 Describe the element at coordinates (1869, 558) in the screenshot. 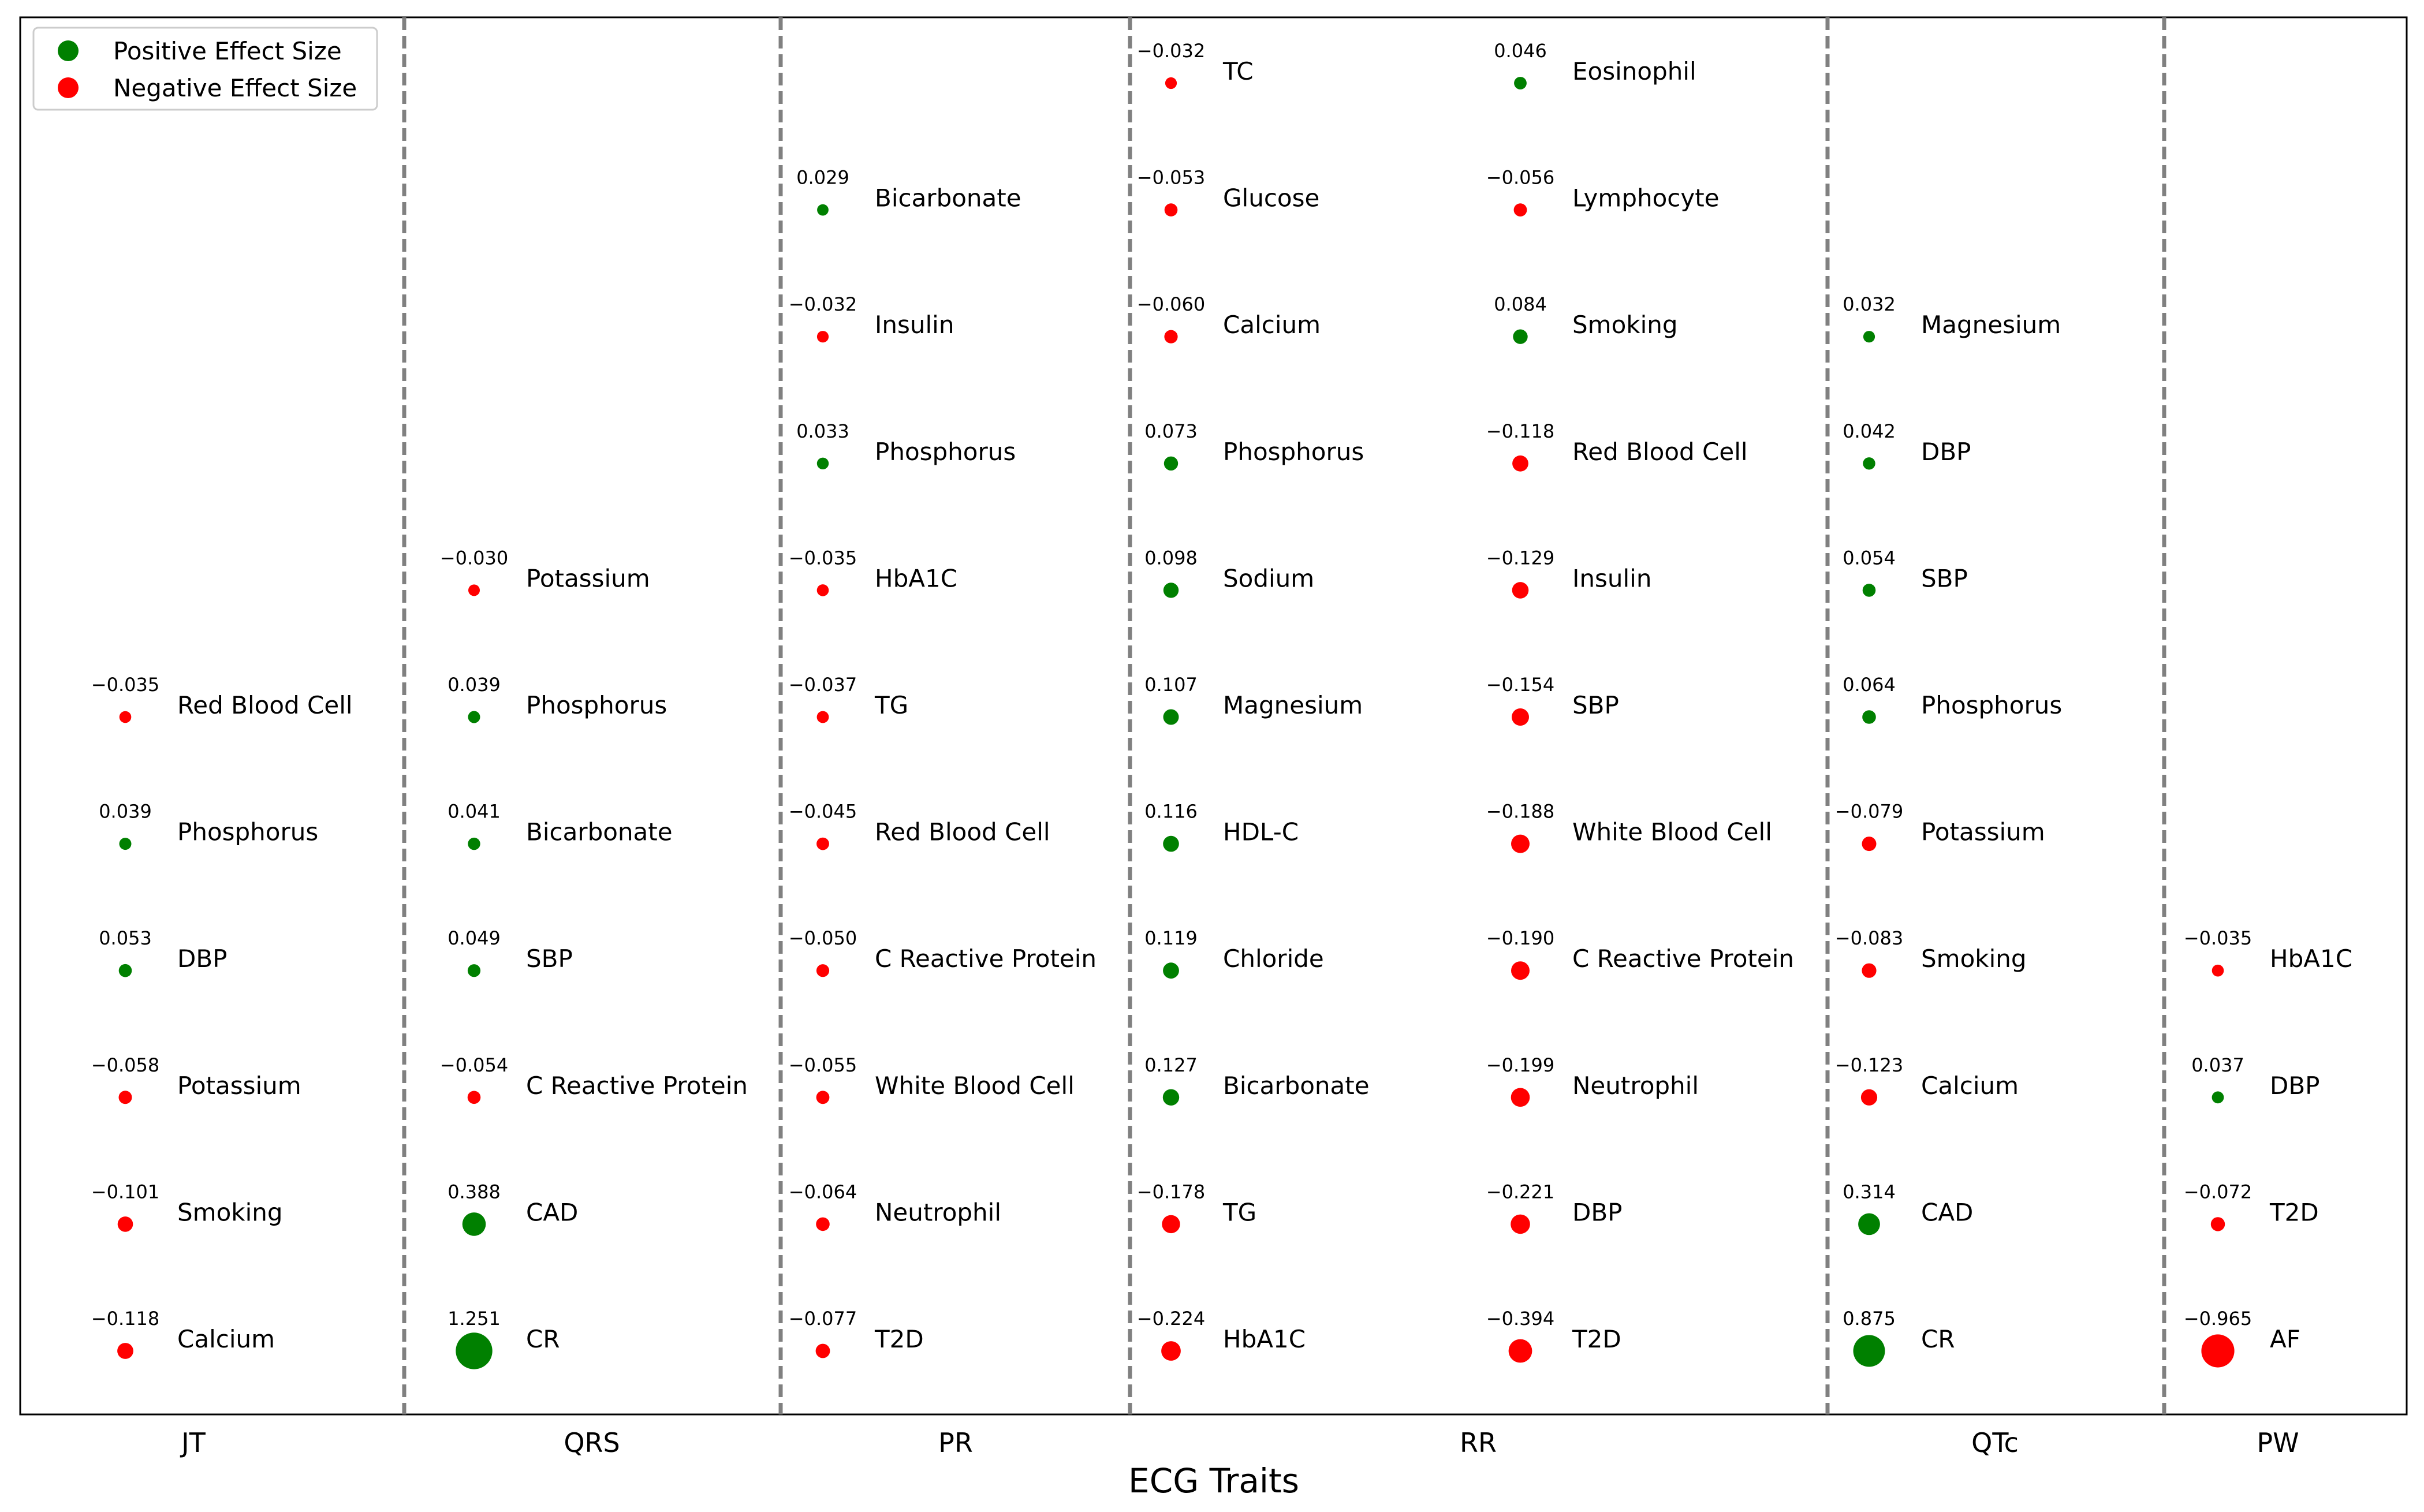

I see `data-point-value: 0.054` at that location.